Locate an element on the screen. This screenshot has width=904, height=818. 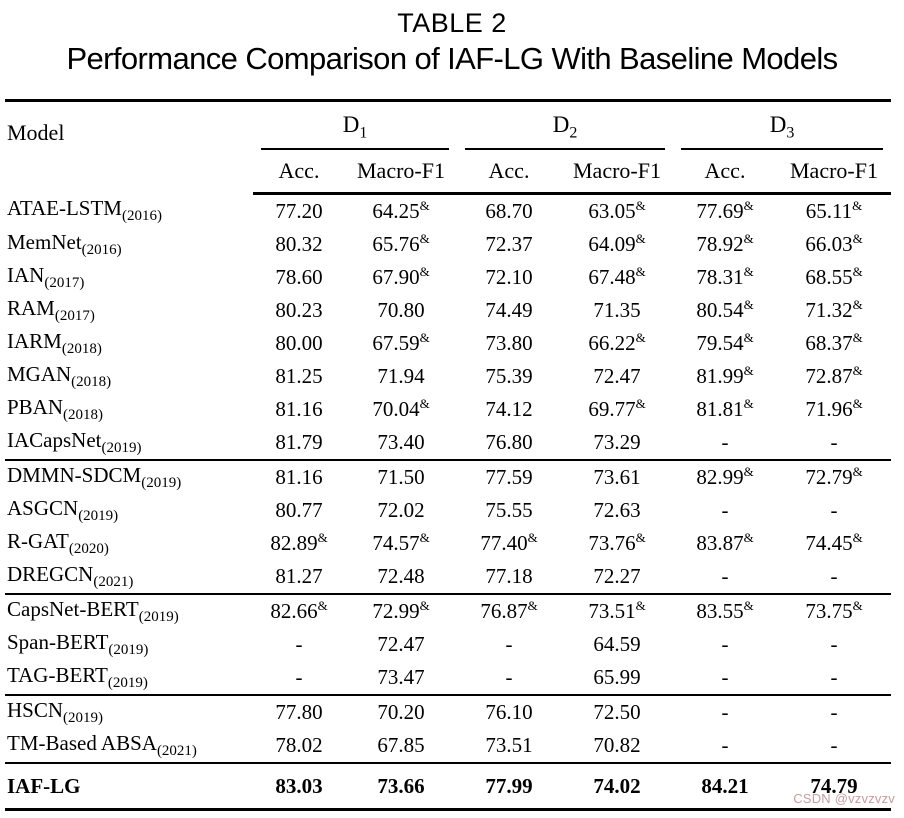
table-row: HSCN(2019) 77.80 70.20 76.10 72.50- - is located at coordinates (448, 711).